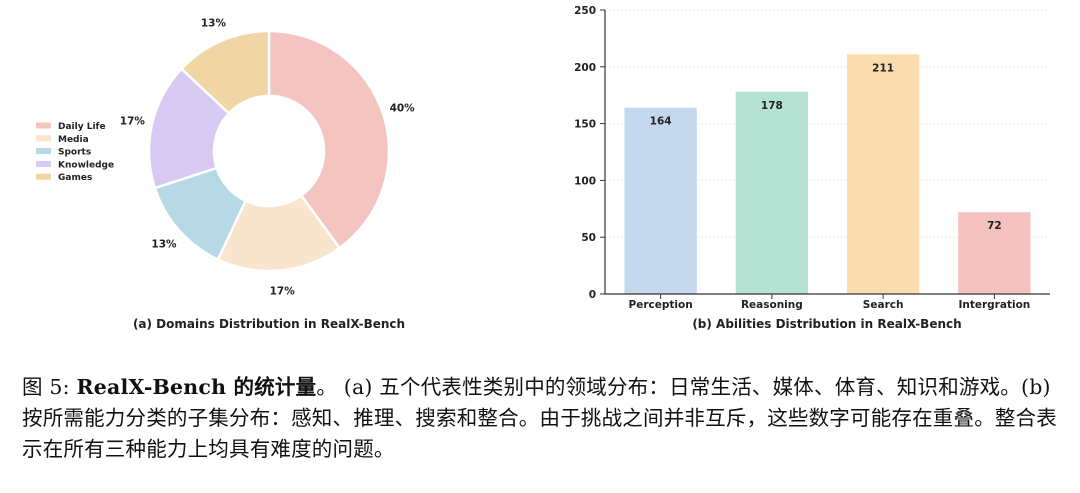  I want to click on caption-title: RealX-Bench 的统计量, so click(196, 387).